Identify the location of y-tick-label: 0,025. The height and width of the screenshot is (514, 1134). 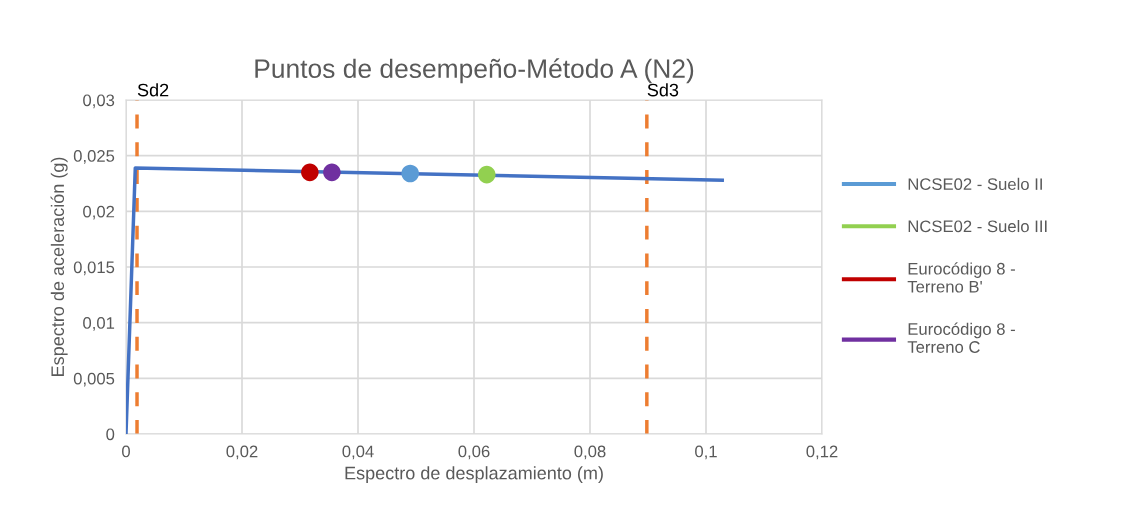
(94, 157).